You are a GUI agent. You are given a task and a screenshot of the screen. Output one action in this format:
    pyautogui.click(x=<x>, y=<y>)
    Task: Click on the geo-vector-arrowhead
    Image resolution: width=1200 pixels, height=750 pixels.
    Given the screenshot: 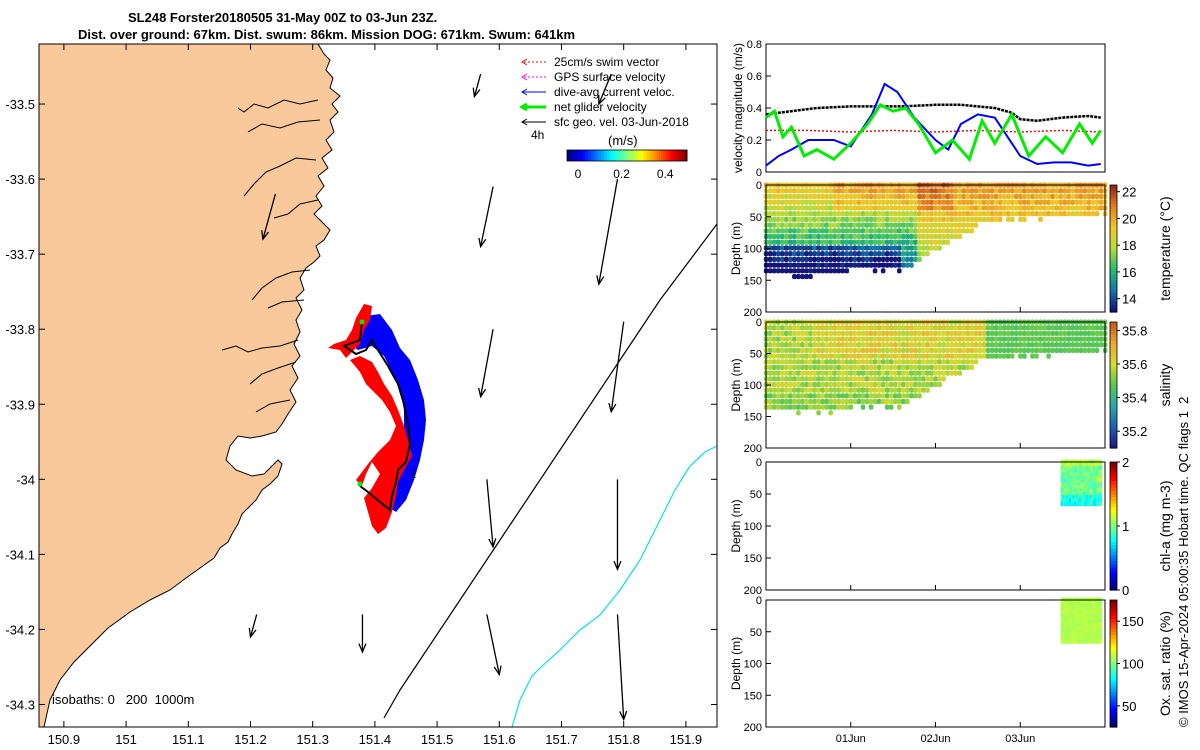 What is the action you would take?
    pyautogui.click(x=612, y=408)
    